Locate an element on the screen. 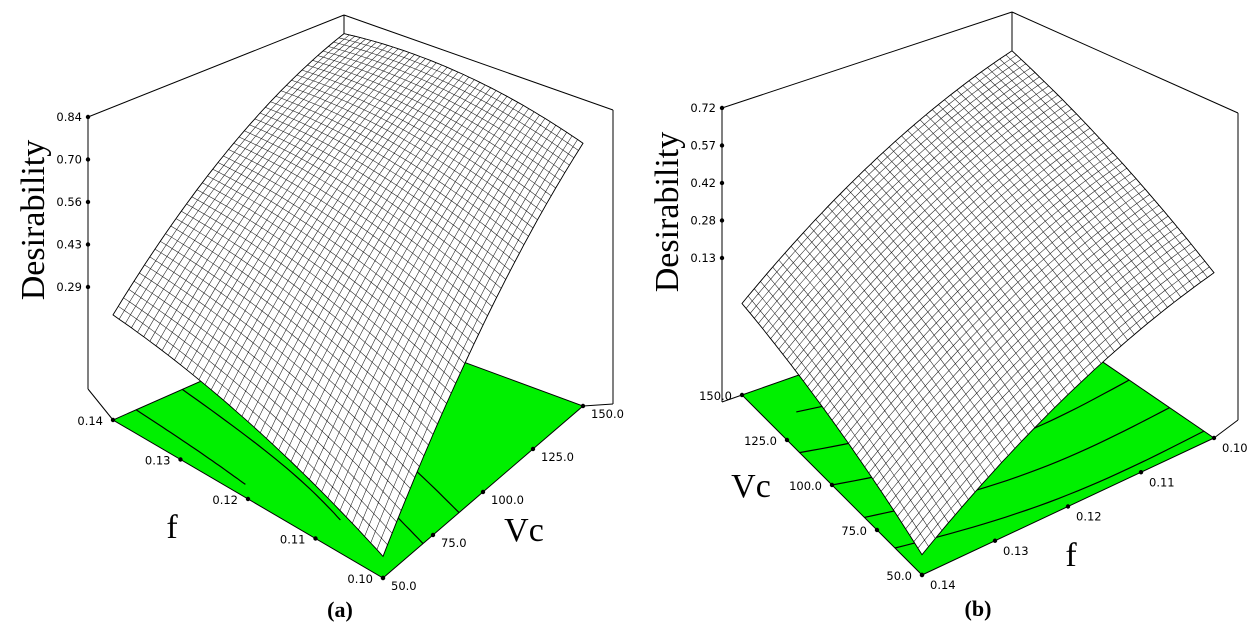  panel-b-y-axis-label: Vc is located at coordinates (751, 486).